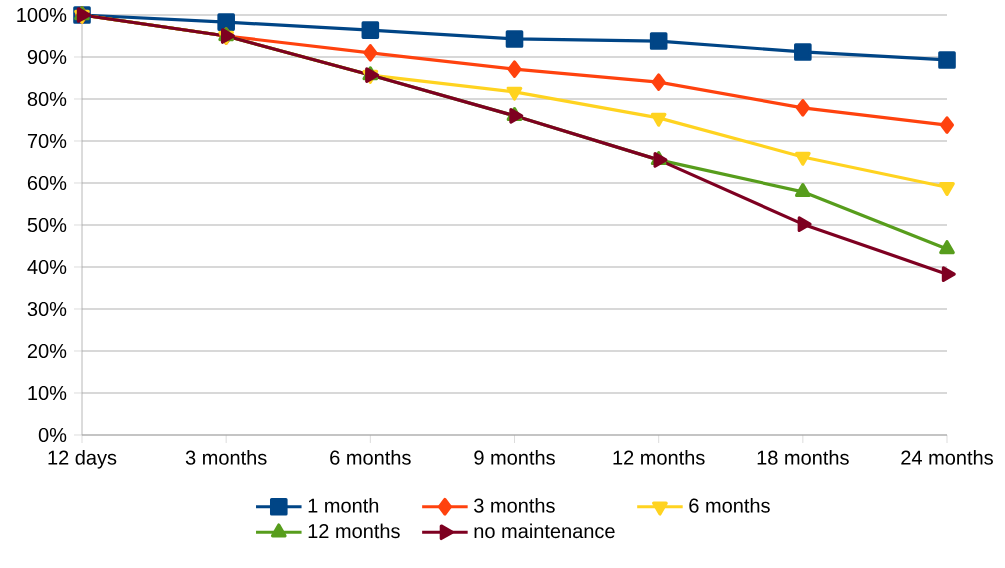 The height and width of the screenshot is (568, 1005). I want to click on x-tick-label: 3 months, so click(226, 457).